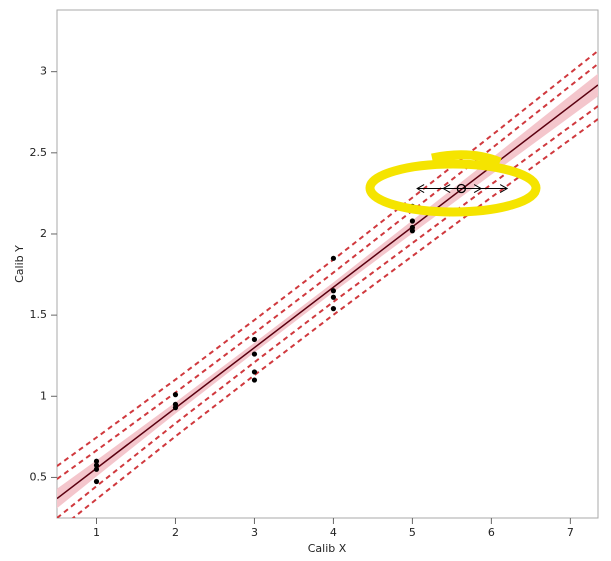 The image size is (611, 561). I want to click on y-tick-label: 0.5, so click(39, 476).